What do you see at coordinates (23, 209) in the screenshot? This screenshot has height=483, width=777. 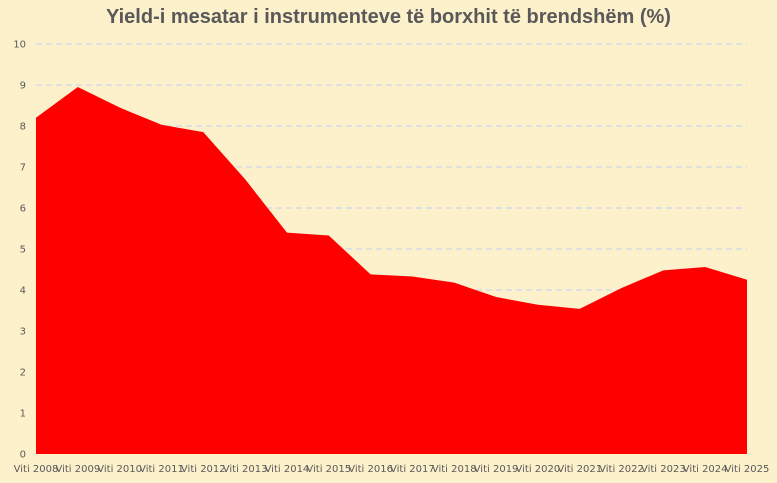 I see `y-tick-label: 6` at bounding box center [23, 209].